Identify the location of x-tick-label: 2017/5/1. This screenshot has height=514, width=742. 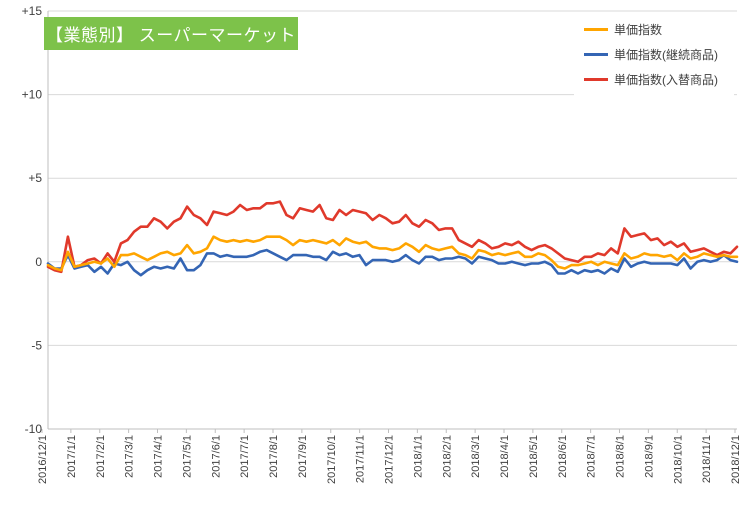
(187, 456).